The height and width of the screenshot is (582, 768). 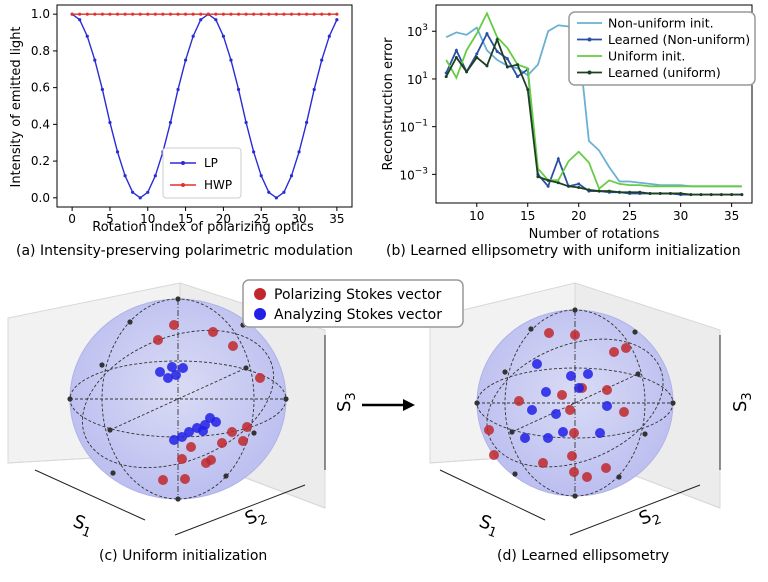 I want to click on y-tick-label: 0.6, so click(x=40, y=88).